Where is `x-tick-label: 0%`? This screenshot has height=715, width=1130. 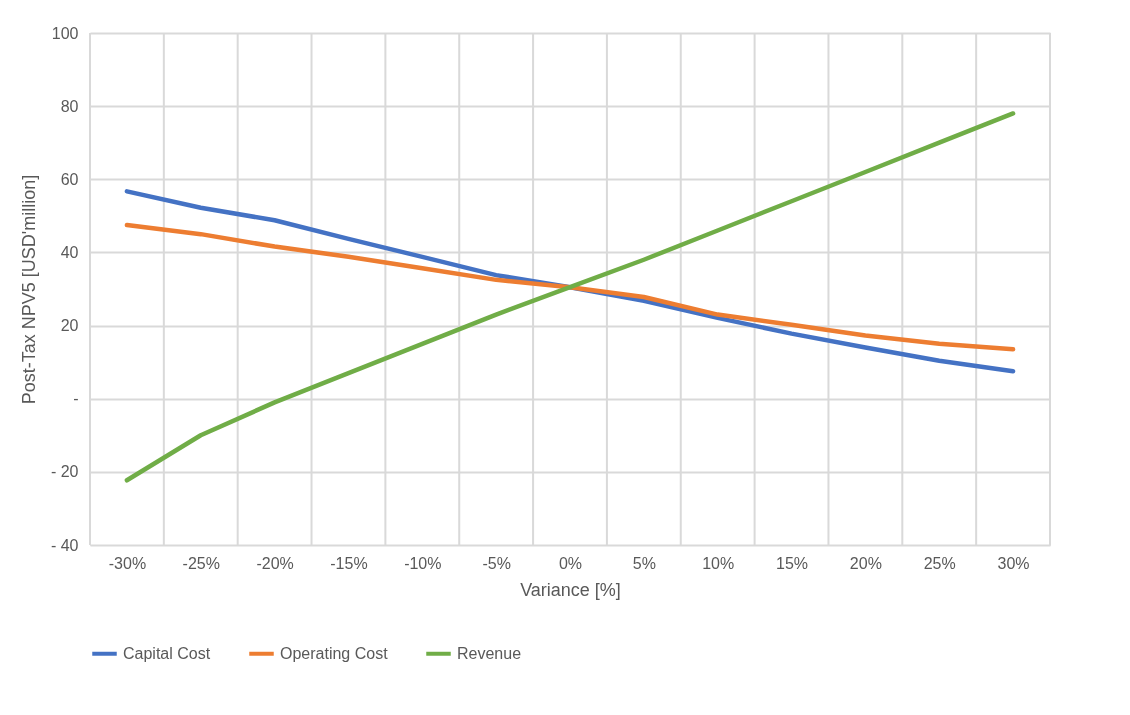 x-tick-label: 0% is located at coordinates (570, 563).